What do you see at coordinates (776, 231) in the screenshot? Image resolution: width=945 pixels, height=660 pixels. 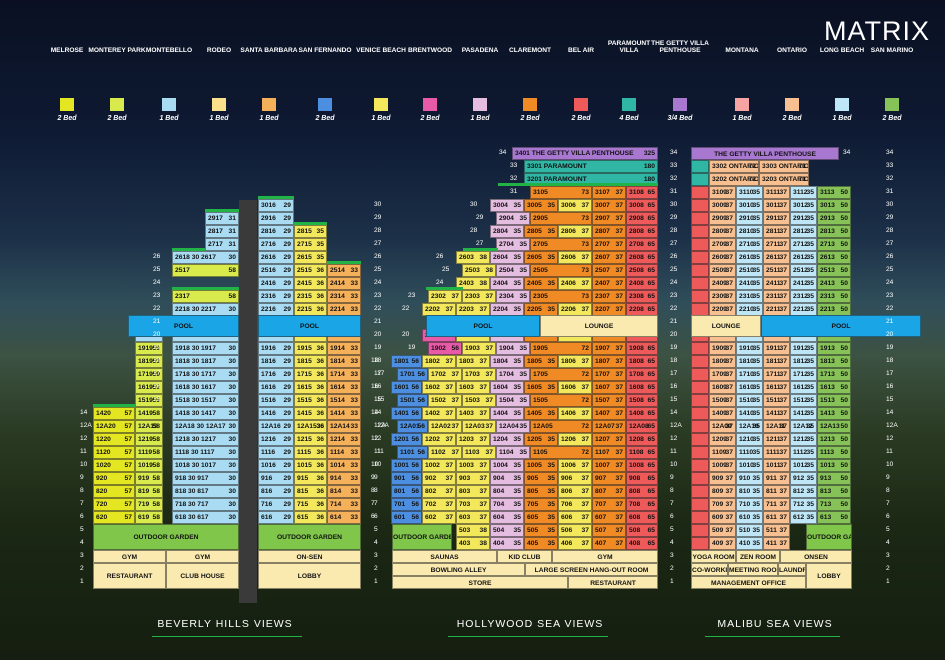 I see `unit-cell: 2811 37` at bounding box center [776, 231].